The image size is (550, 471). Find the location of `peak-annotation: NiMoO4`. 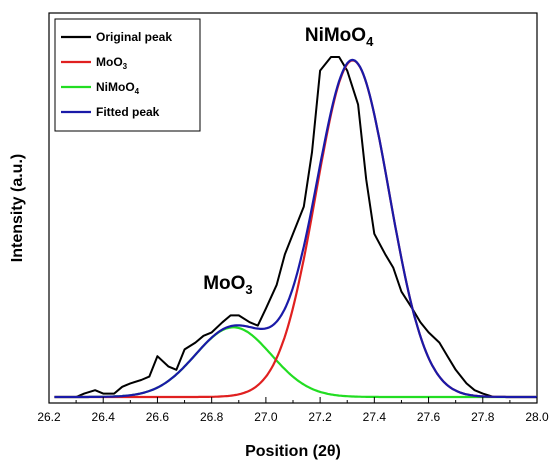

peak-annotation: NiMoO4 is located at coordinates (339, 37).